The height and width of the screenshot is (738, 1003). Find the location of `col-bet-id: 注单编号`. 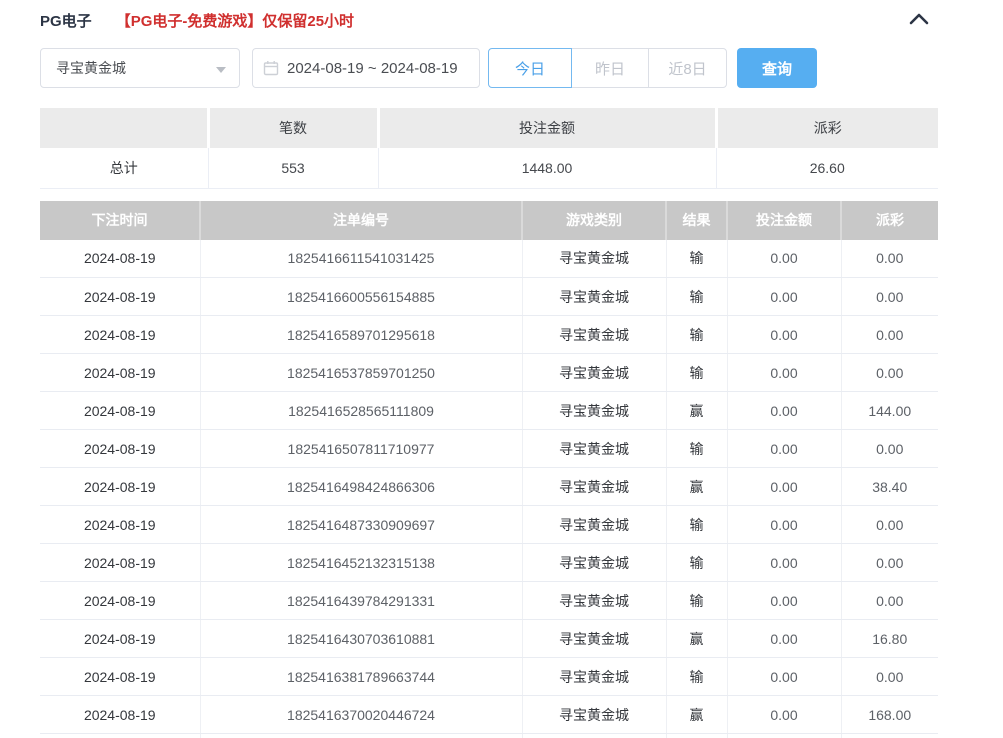

col-bet-id: 注单编号 is located at coordinates (360, 220).